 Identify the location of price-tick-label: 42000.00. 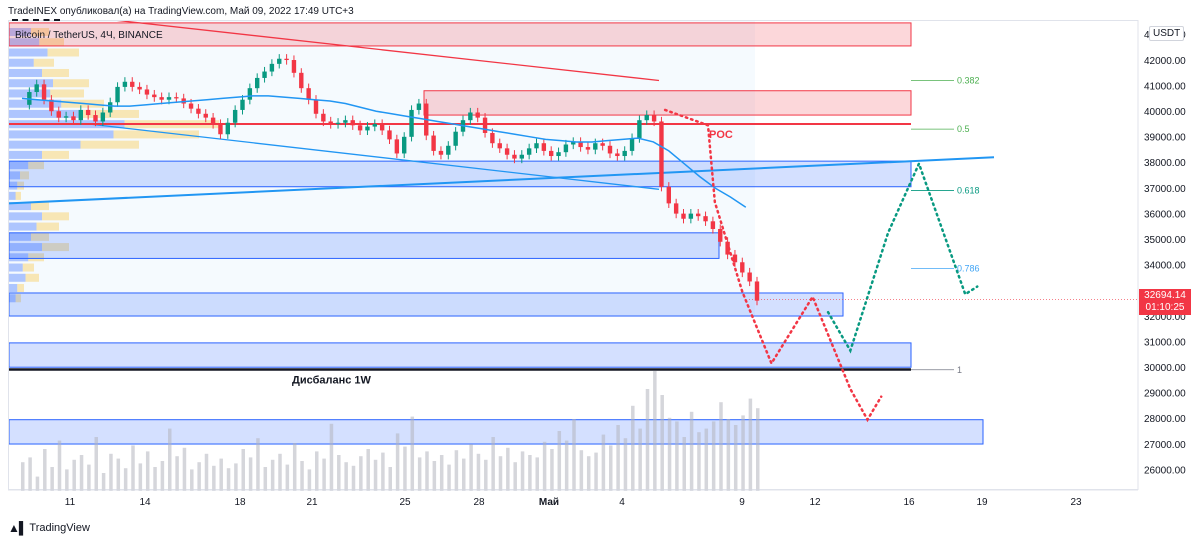
(1165, 61).